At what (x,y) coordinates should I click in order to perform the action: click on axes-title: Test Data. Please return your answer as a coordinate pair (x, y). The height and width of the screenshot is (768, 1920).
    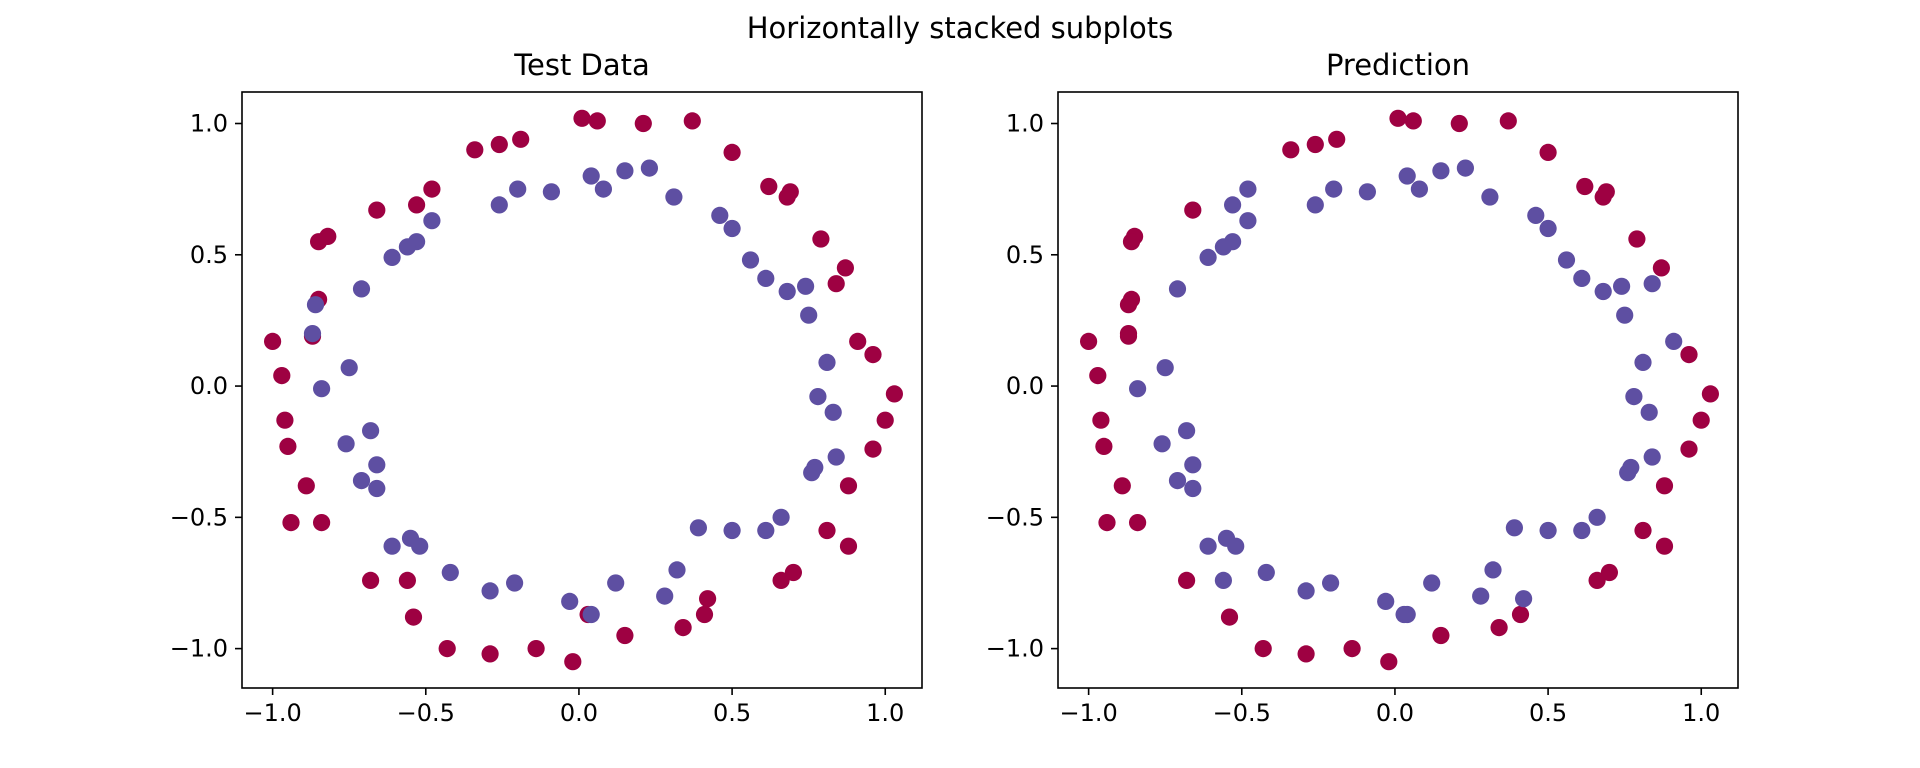
    Looking at the image, I should click on (581, 65).